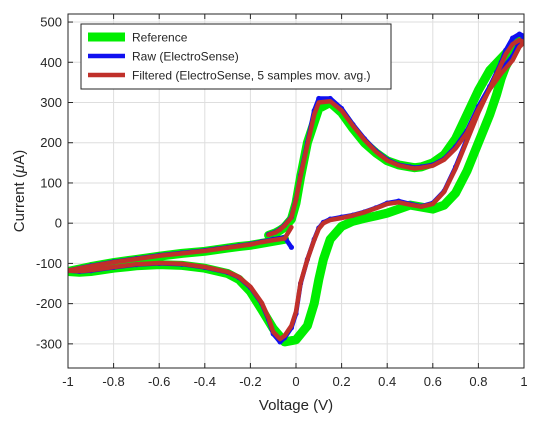 The width and height of the screenshot is (550, 423). I want to click on x-tick-label: -0.4, so click(205, 381).